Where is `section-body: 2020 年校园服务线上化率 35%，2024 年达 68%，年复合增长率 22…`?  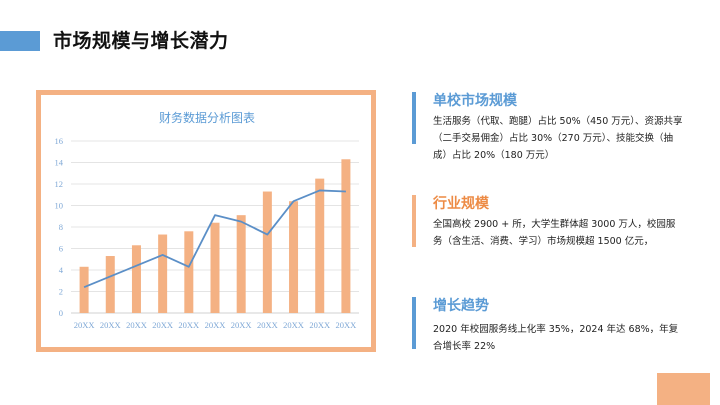 section-body: 2020 年校园服务线上化率 35%，2024 年达 68%，年复合增长率 22… is located at coordinates (556, 338).